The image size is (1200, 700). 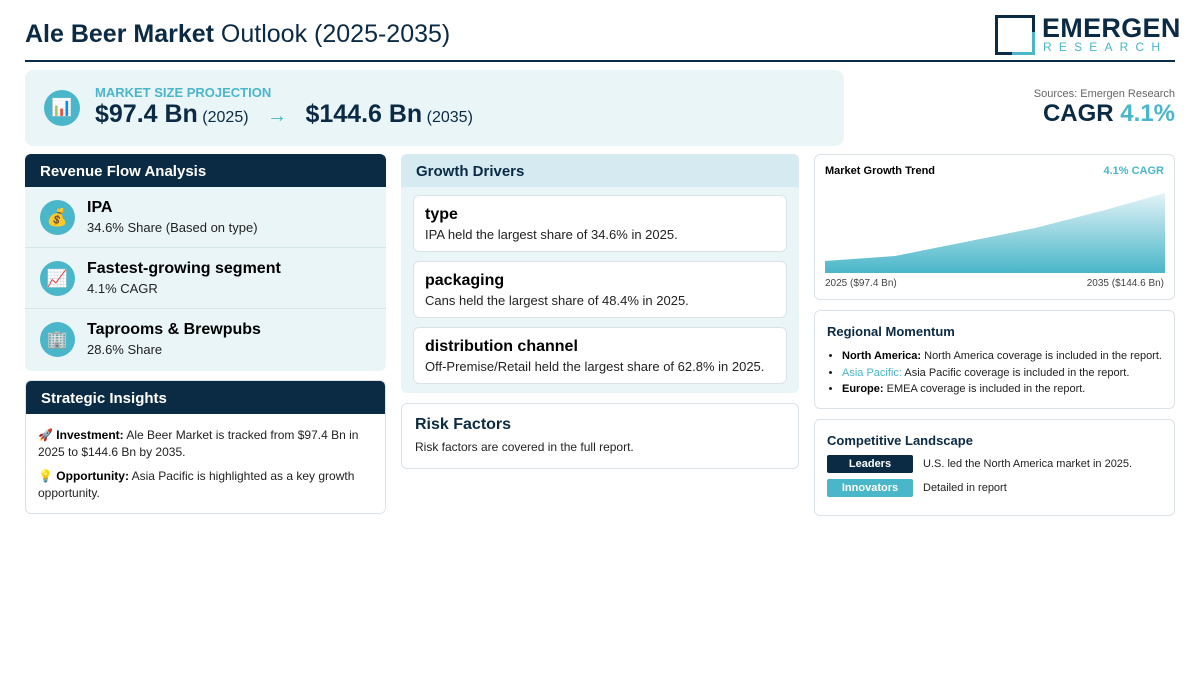 What do you see at coordinates (449, 117) in the screenshot?
I see `end-year: (2035)` at bounding box center [449, 117].